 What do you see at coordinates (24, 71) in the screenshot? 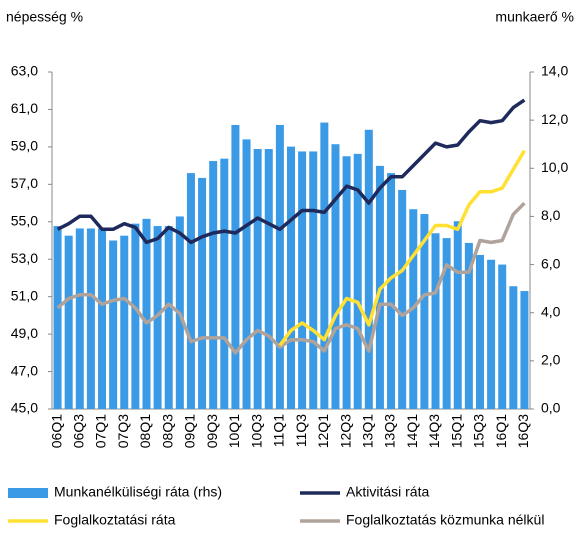
I see `y-tick-label: 63,0` at bounding box center [24, 71].